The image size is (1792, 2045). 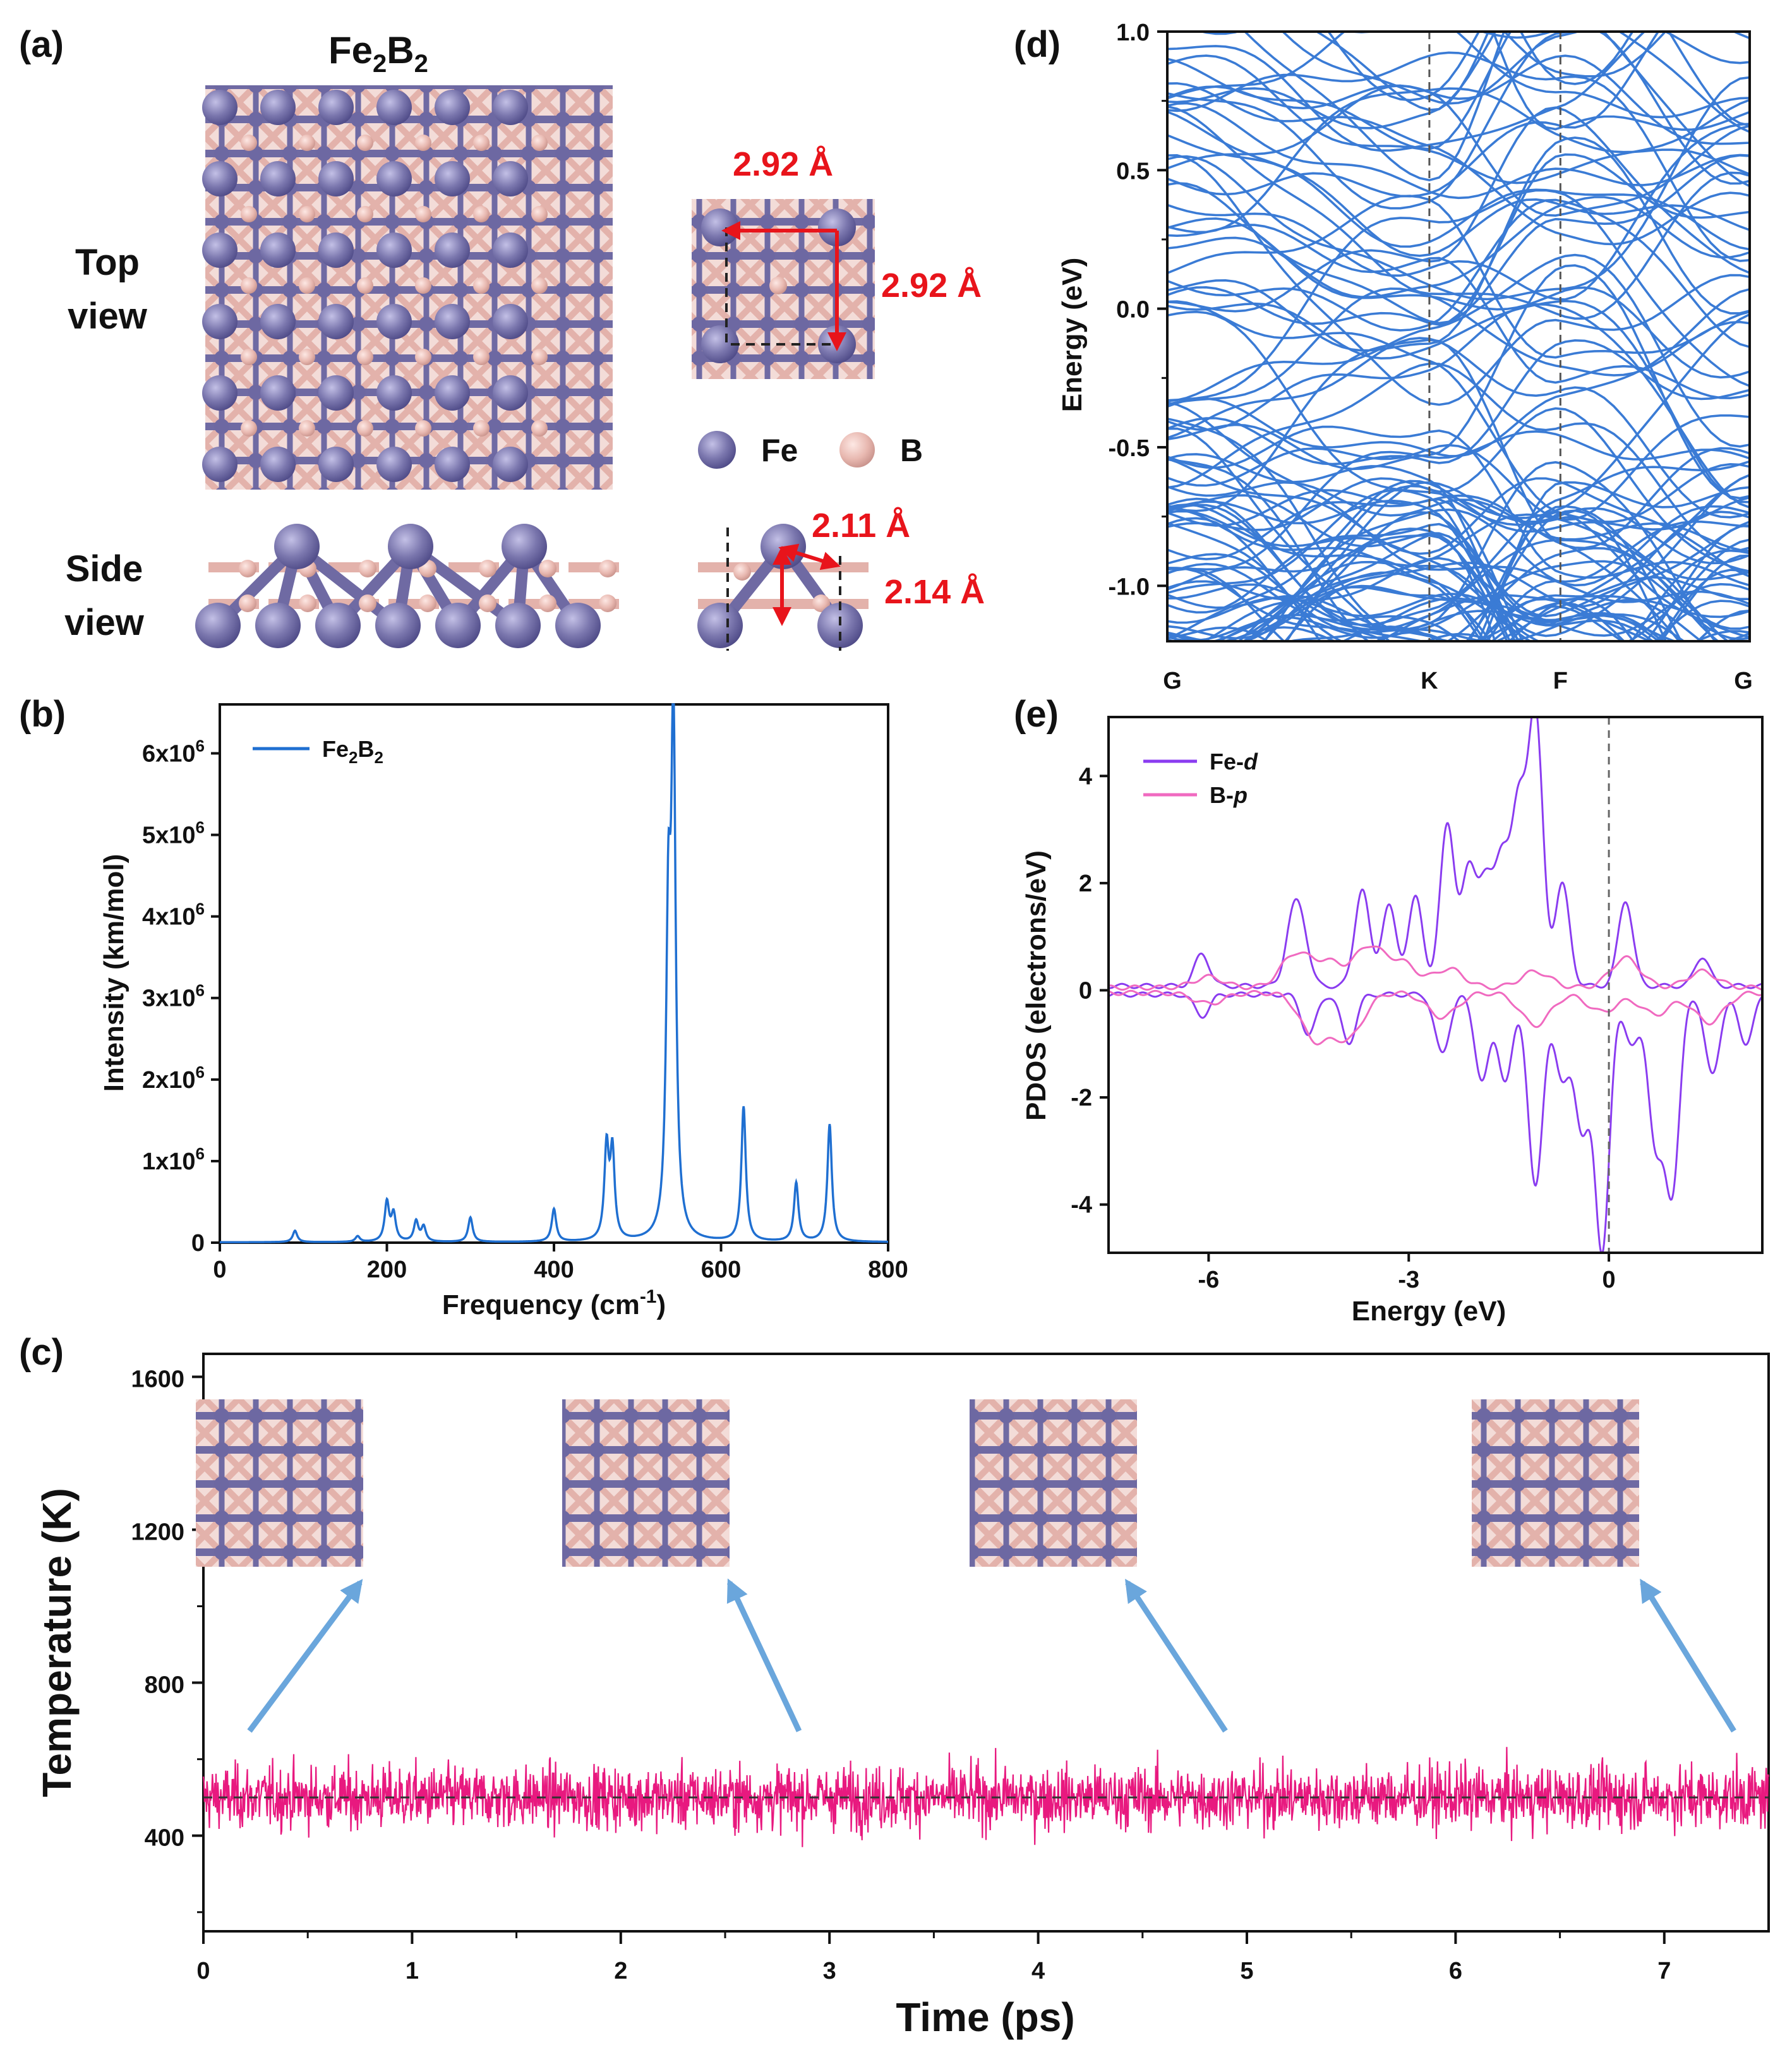 I want to click on band-kpoint-label: F, so click(x=1560, y=681).